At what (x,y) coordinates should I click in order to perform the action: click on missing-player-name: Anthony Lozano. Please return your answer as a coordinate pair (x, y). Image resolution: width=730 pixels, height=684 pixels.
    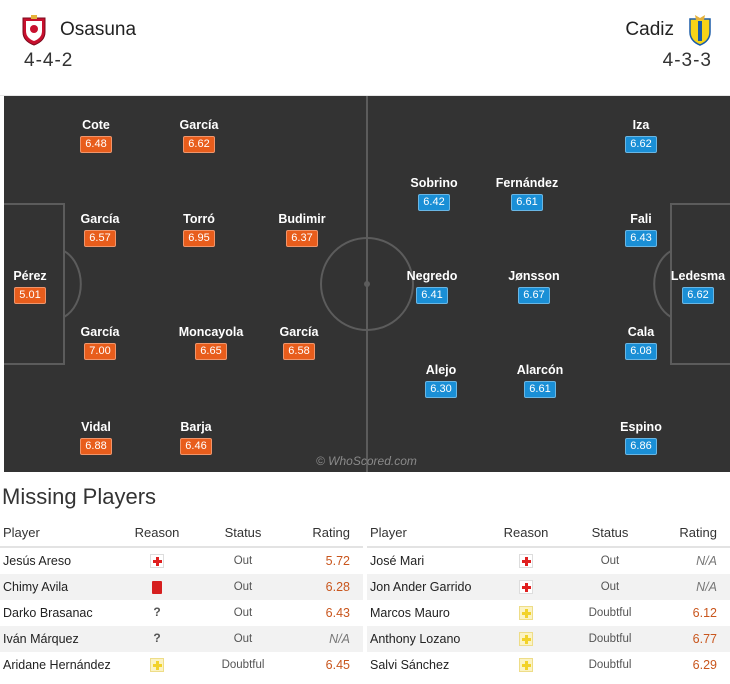
    Looking at the image, I should click on (415, 639).